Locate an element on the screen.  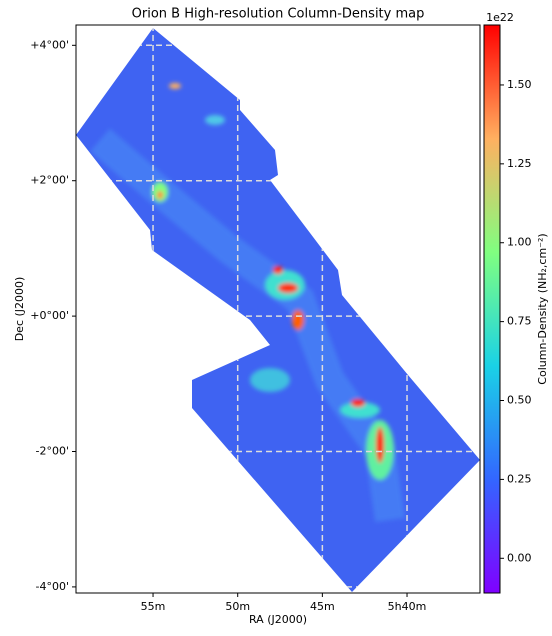
y-tick-label: -2°00' is located at coordinates (53, 451).